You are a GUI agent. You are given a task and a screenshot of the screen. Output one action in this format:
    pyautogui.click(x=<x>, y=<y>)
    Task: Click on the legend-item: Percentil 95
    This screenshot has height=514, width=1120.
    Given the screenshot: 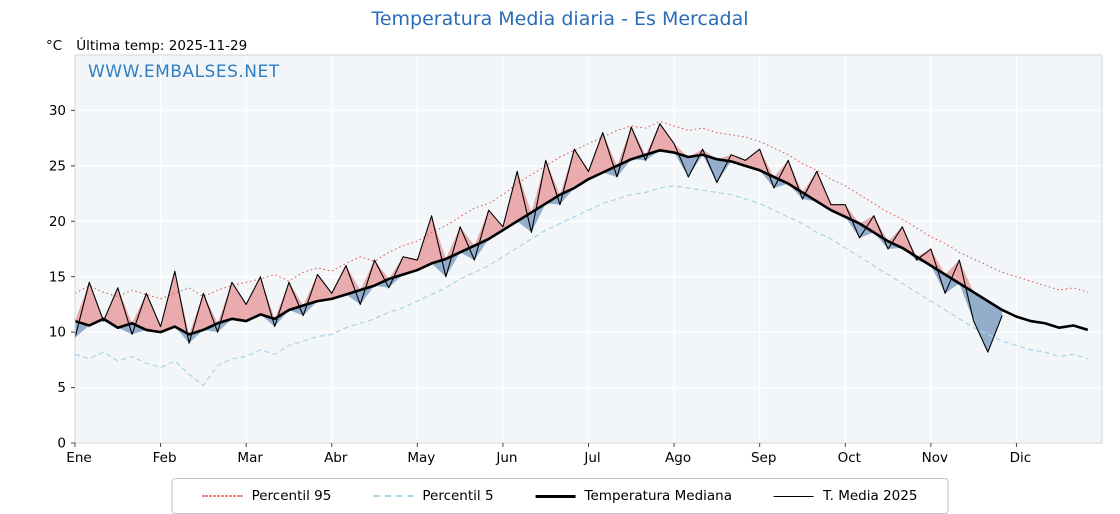 What is the action you would take?
    pyautogui.click(x=267, y=496)
    